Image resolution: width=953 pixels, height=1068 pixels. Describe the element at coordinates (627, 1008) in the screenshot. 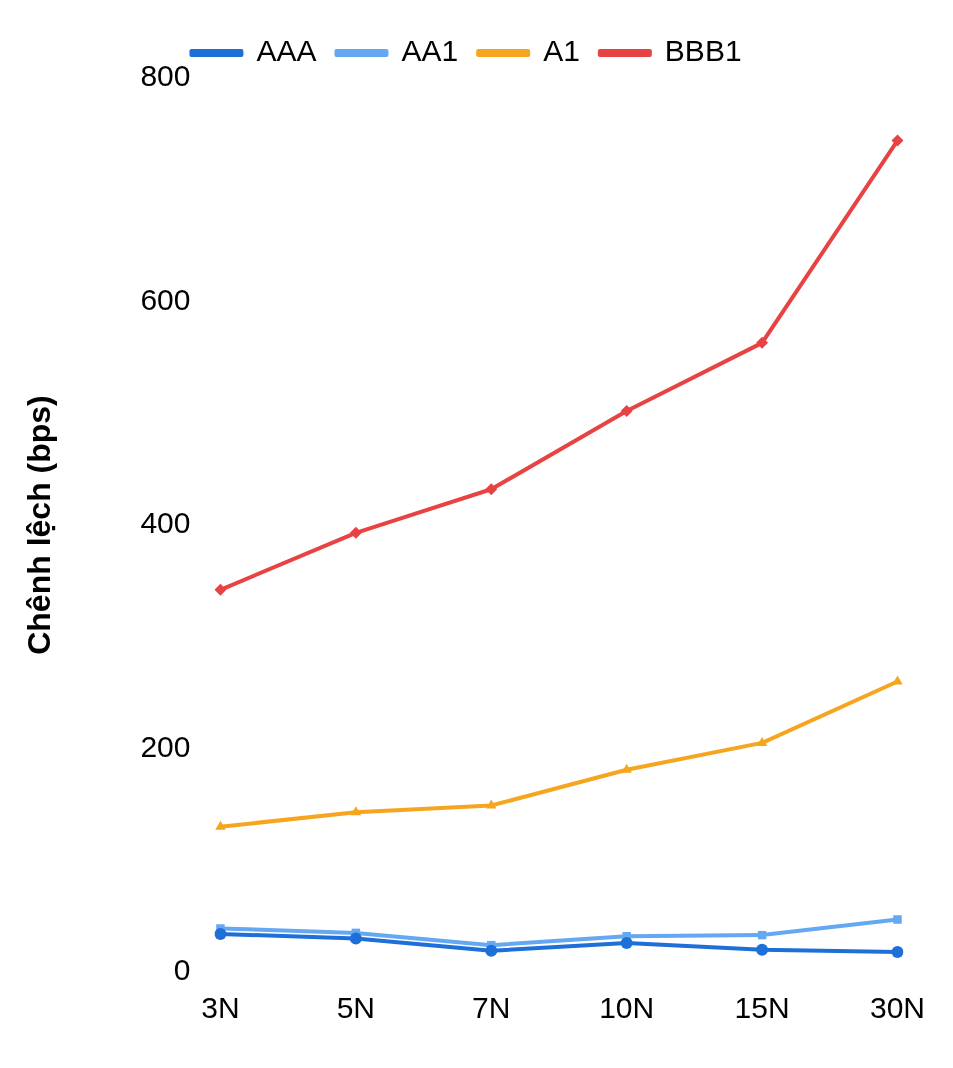

I see `x-tick-label: 10N` at that location.